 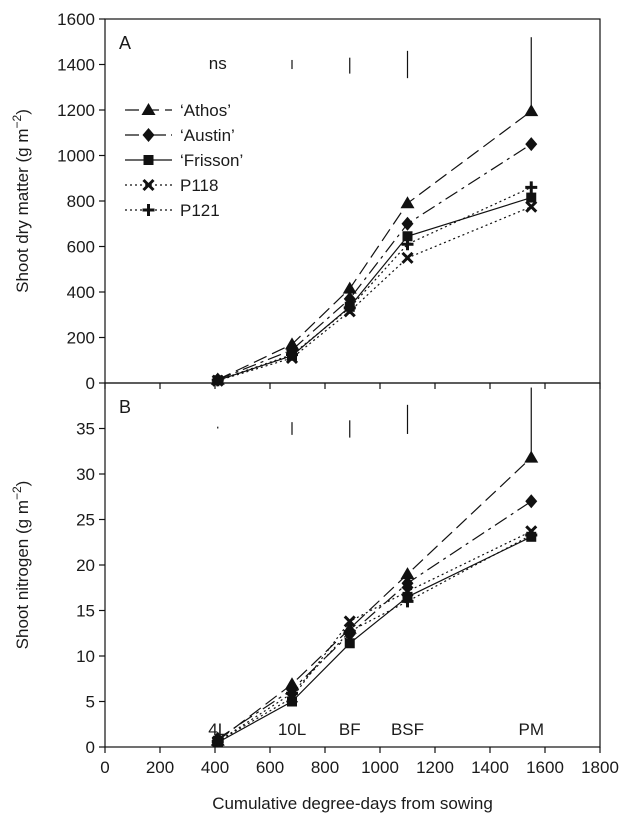 What do you see at coordinates (207, 135) in the screenshot?
I see `legend-label: ‘Austin’` at bounding box center [207, 135].